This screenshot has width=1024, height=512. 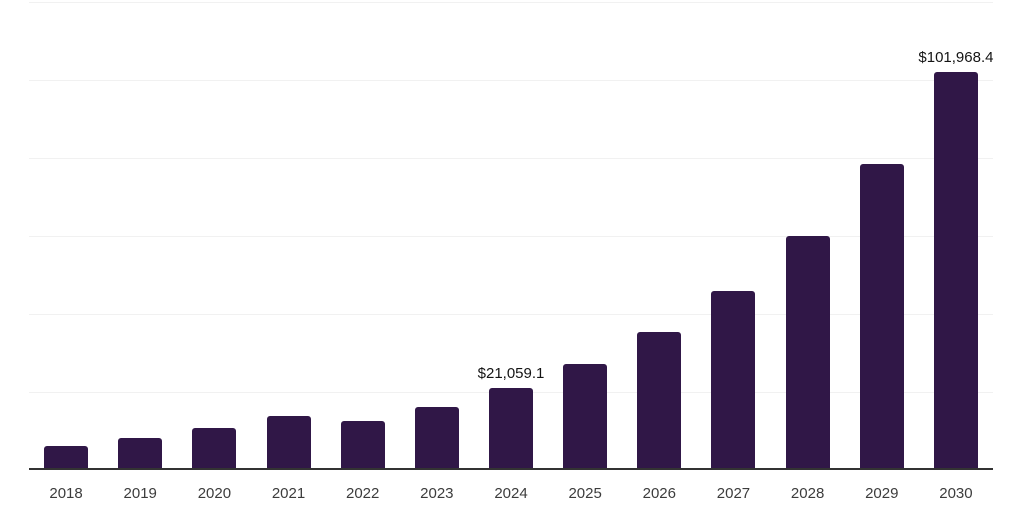 I want to click on bar-2018, so click(x=66, y=457).